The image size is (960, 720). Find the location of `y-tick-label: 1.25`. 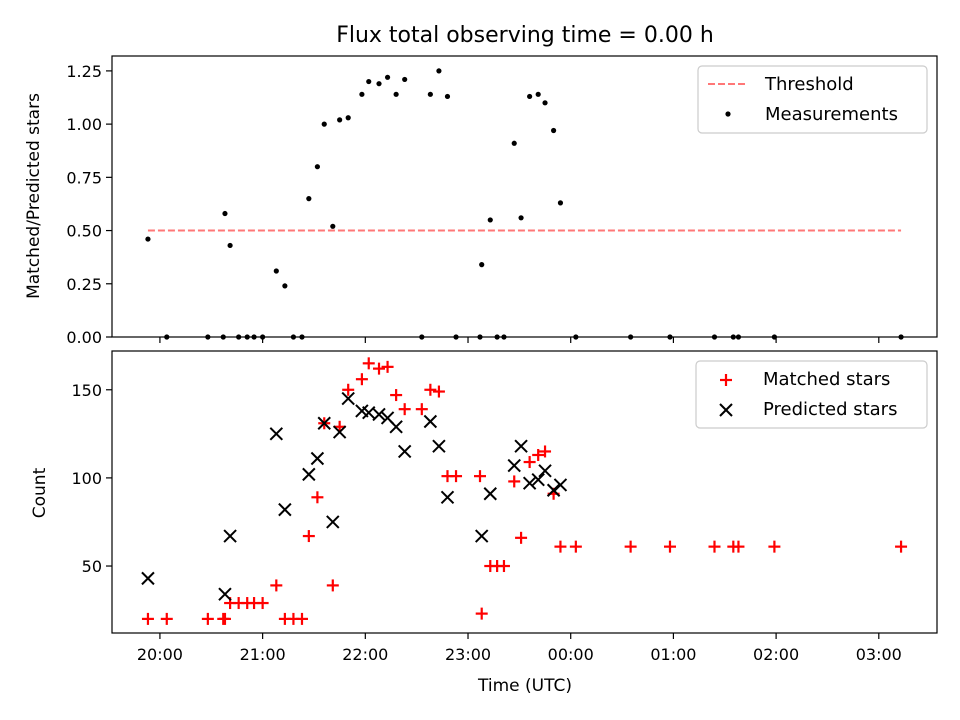

y-tick-label: 1.25 is located at coordinates (84, 71).